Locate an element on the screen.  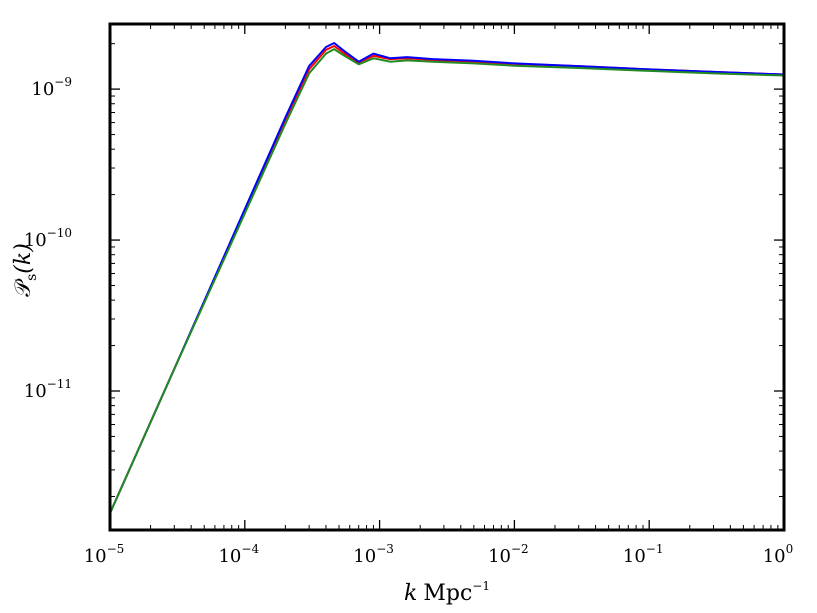
x-tick-label-0: 10⁻⁵ is located at coordinates (104, 554).